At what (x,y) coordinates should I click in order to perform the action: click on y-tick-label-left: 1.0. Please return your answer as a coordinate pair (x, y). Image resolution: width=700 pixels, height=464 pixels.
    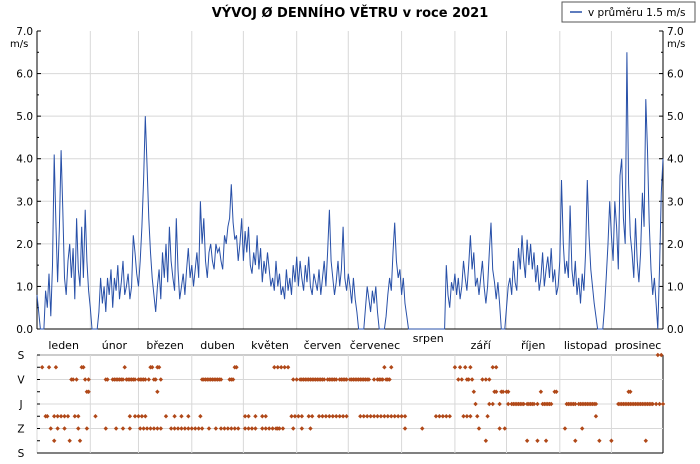
    Looking at the image, I should click on (24, 287).